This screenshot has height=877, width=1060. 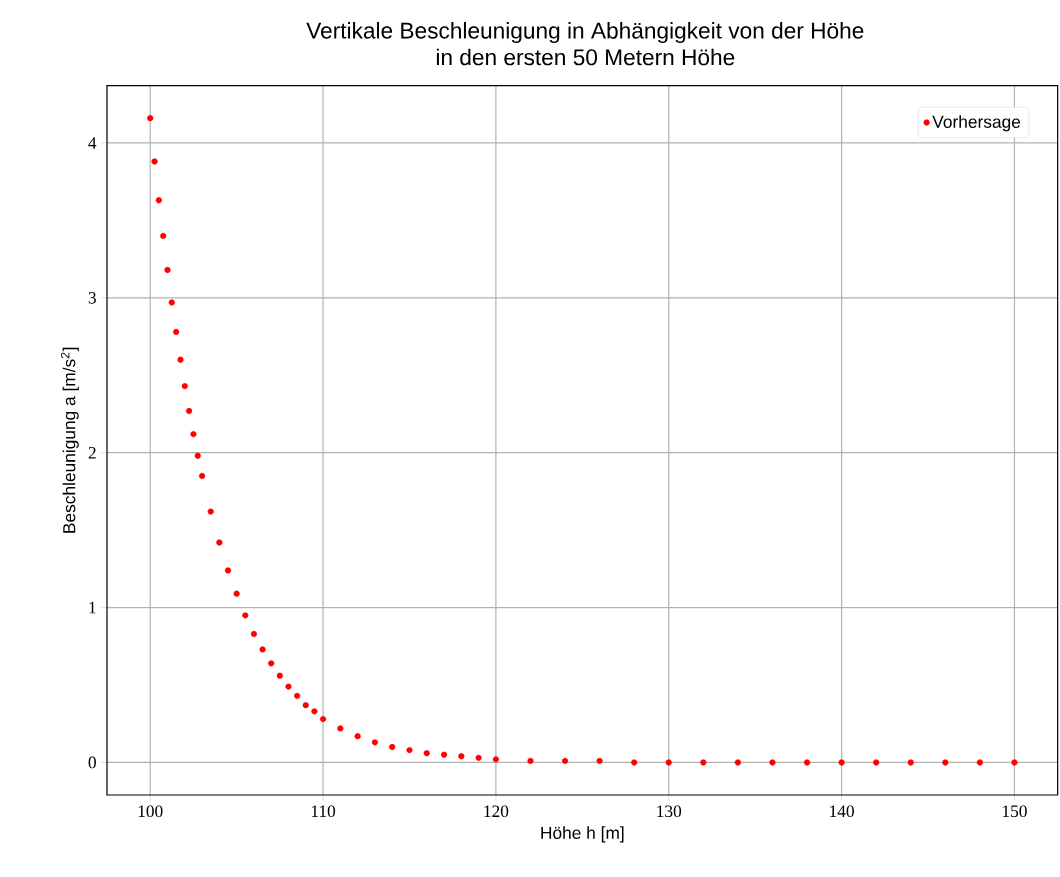 What do you see at coordinates (92, 452) in the screenshot?
I see `y-tick-label: 2` at bounding box center [92, 452].